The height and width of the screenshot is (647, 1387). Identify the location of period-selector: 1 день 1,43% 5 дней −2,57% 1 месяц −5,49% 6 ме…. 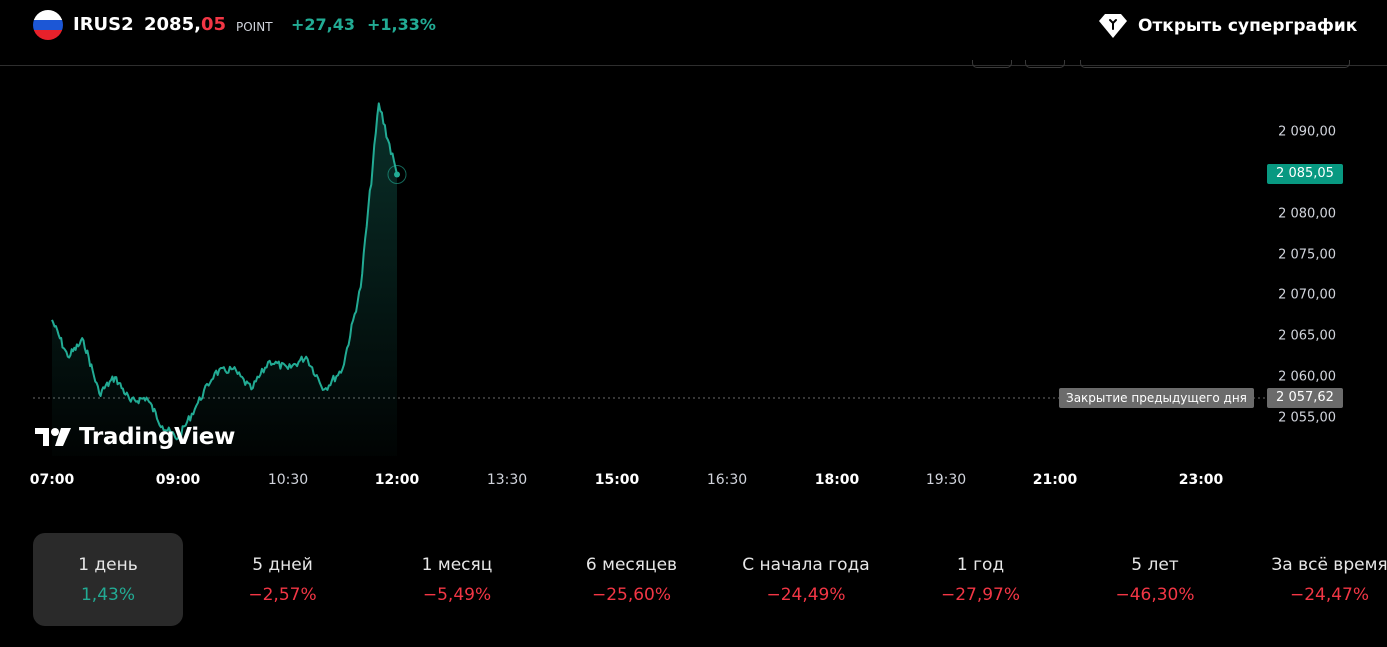
(710, 579).